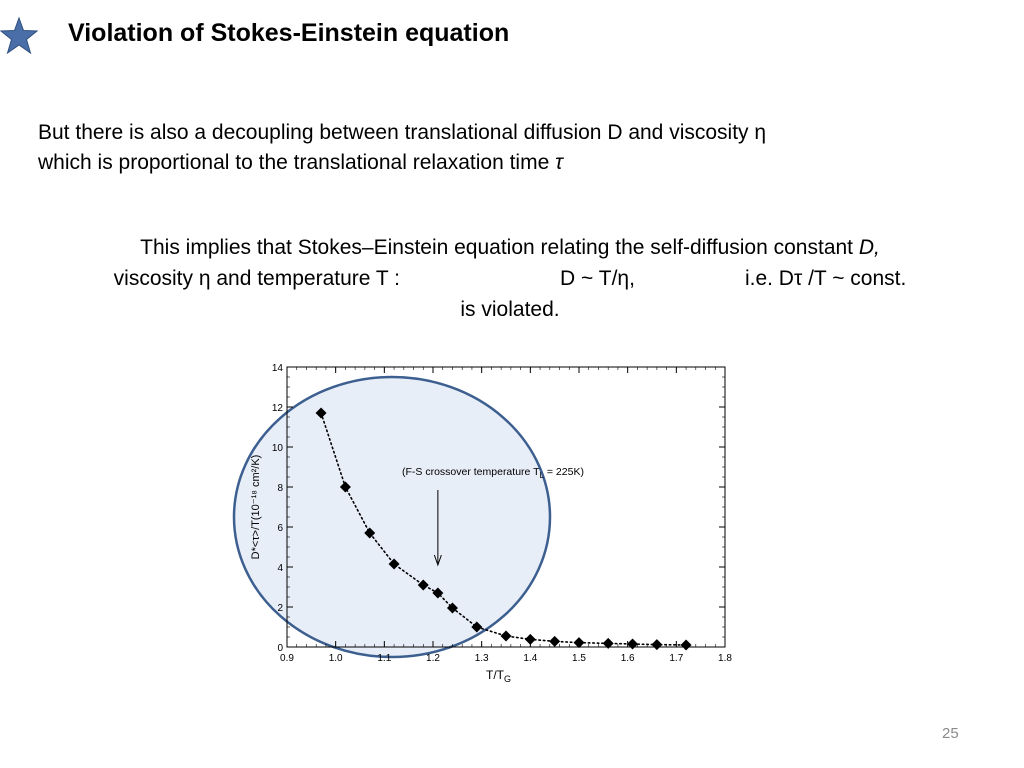  I want to click on annotation-arrowhead, so click(437, 560).